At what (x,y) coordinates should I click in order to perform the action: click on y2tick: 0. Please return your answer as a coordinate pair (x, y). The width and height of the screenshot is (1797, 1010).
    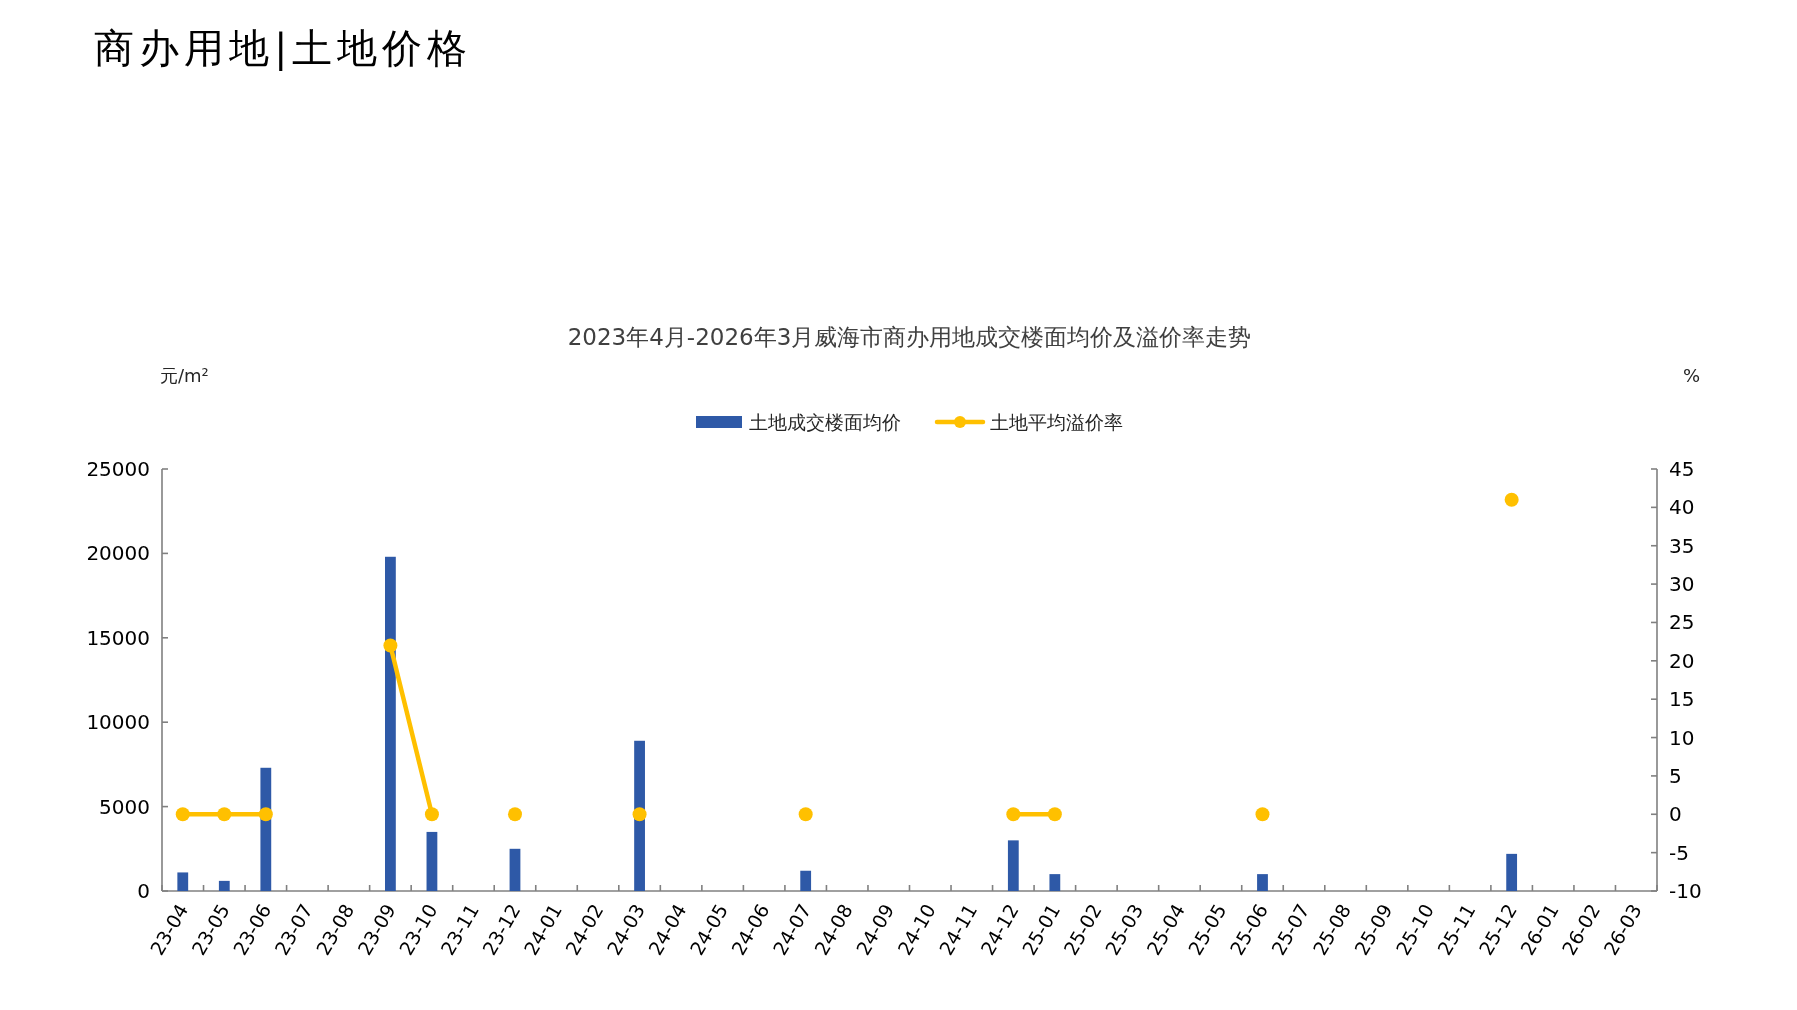
    Looking at the image, I should click on (1675, 814).